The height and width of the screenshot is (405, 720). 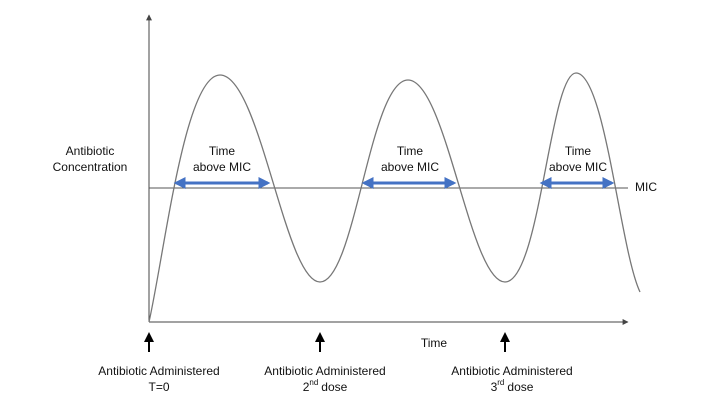 What do you see at coordinates (313, 382) in the screenshot?
I see `dose-suffix: nd` at bounding box center [313, 382].